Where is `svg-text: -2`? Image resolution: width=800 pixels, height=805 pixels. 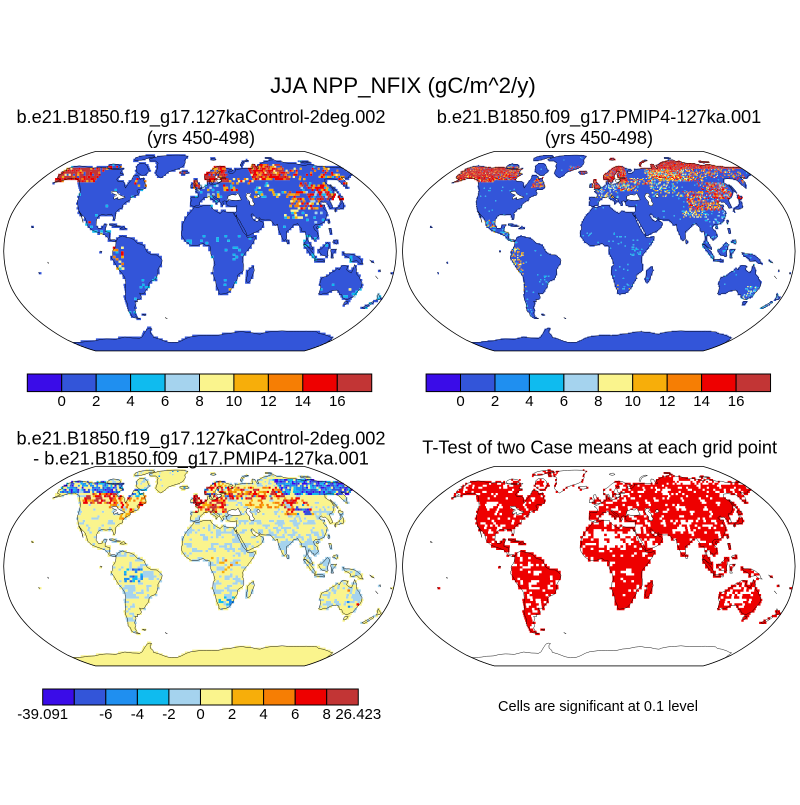 svg-text: -2 is located at coordinates (168, 714).